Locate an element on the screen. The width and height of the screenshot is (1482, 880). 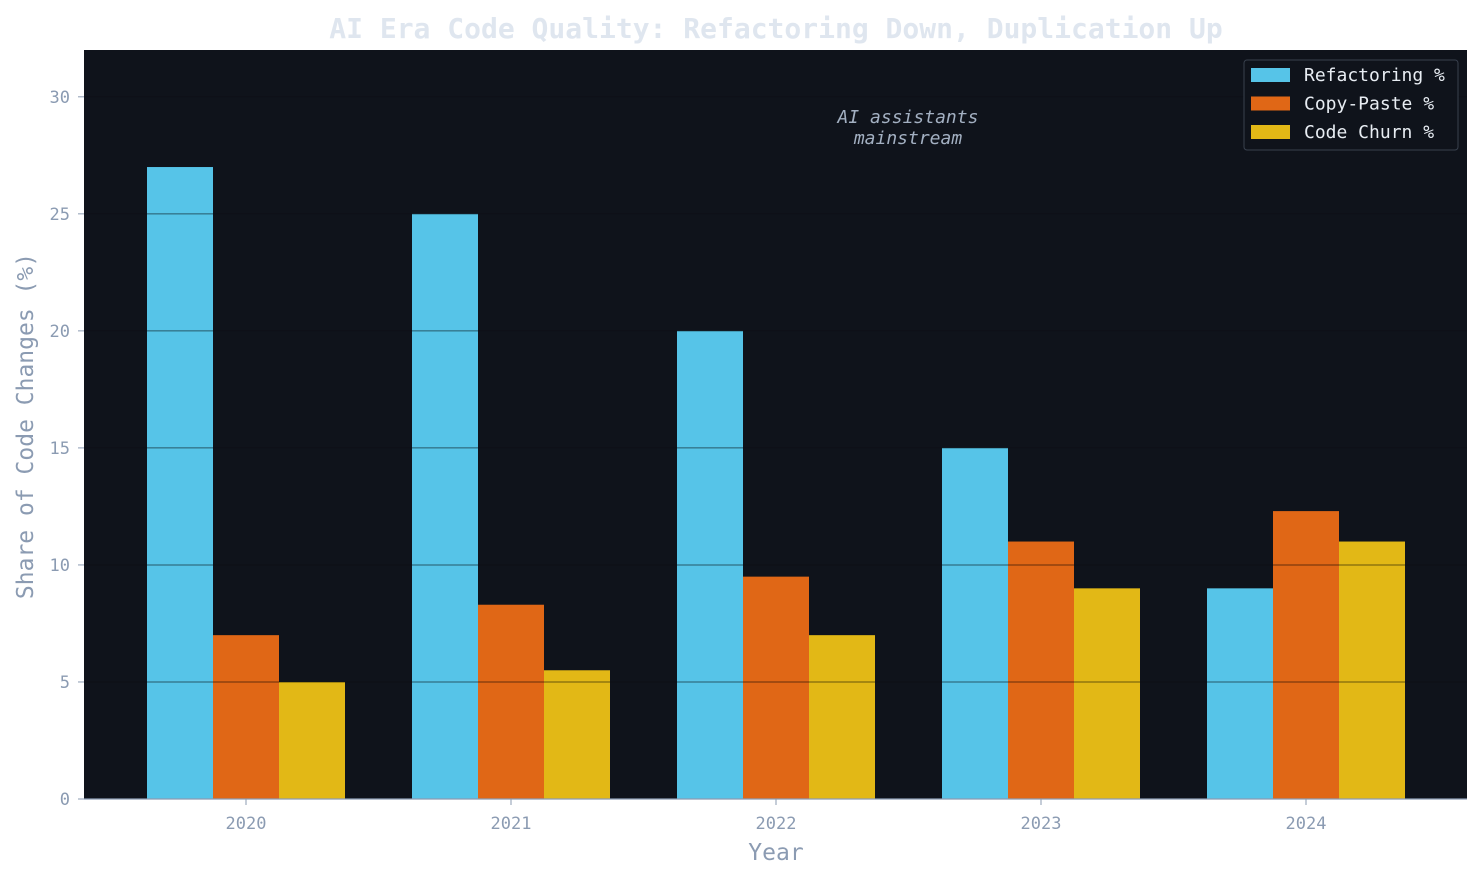
legend-label: Refactoring % is located at coordinates (1374, 75).